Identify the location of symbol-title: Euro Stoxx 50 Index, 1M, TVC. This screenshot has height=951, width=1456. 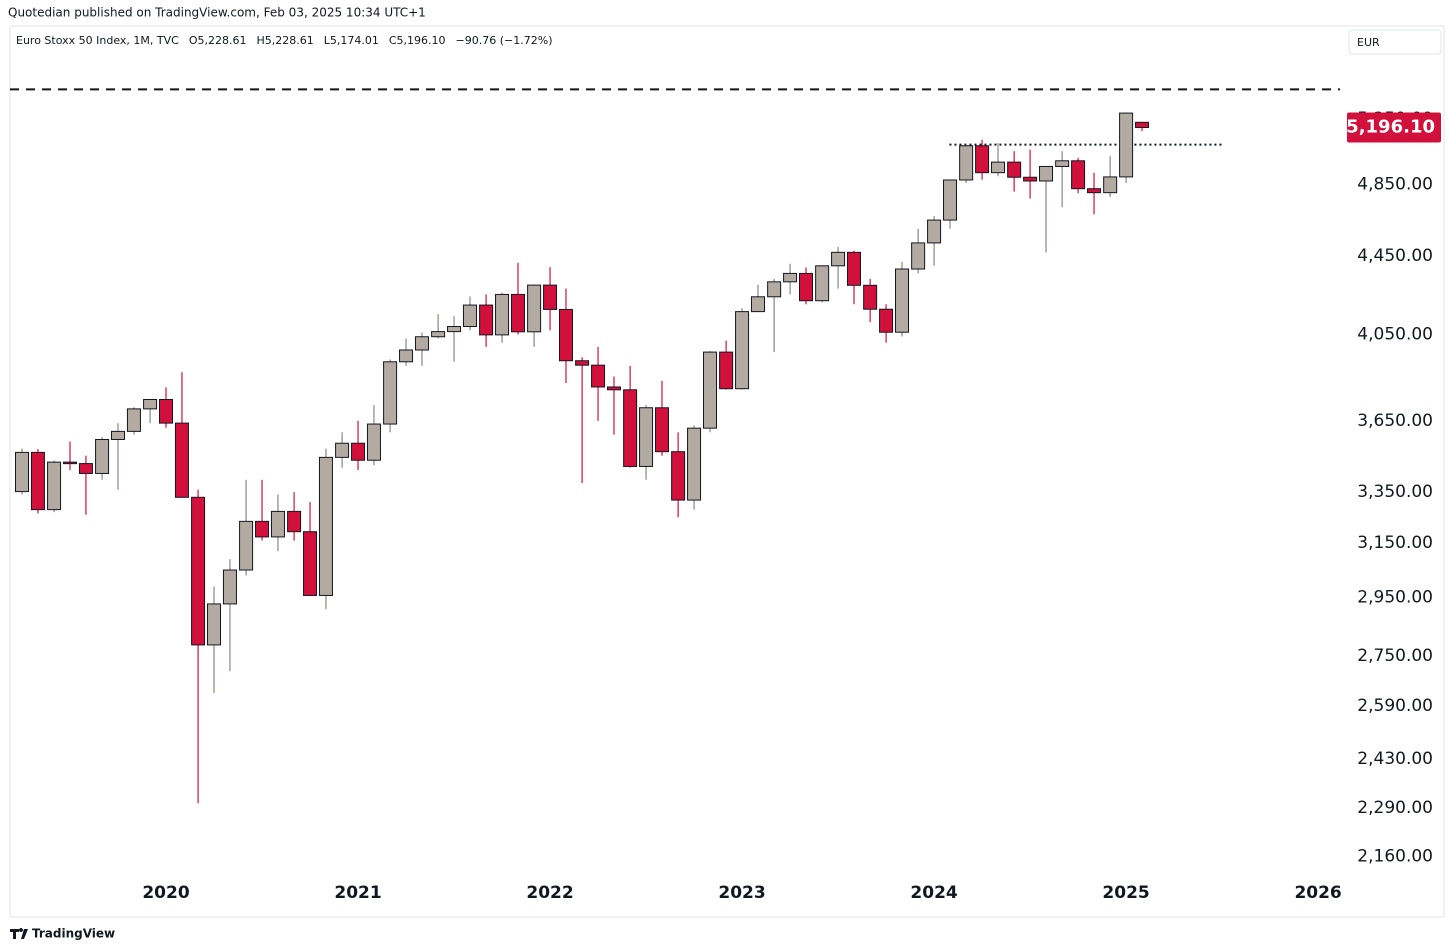
(97, 40).